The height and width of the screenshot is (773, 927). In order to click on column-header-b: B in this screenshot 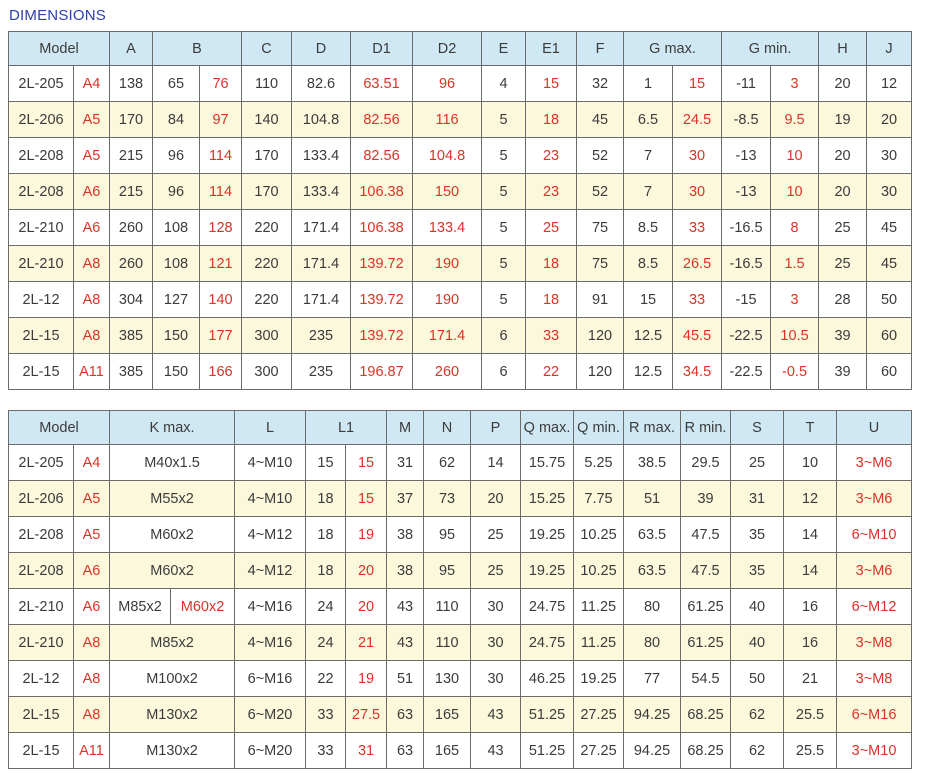, I will do `click(197, 48)`.